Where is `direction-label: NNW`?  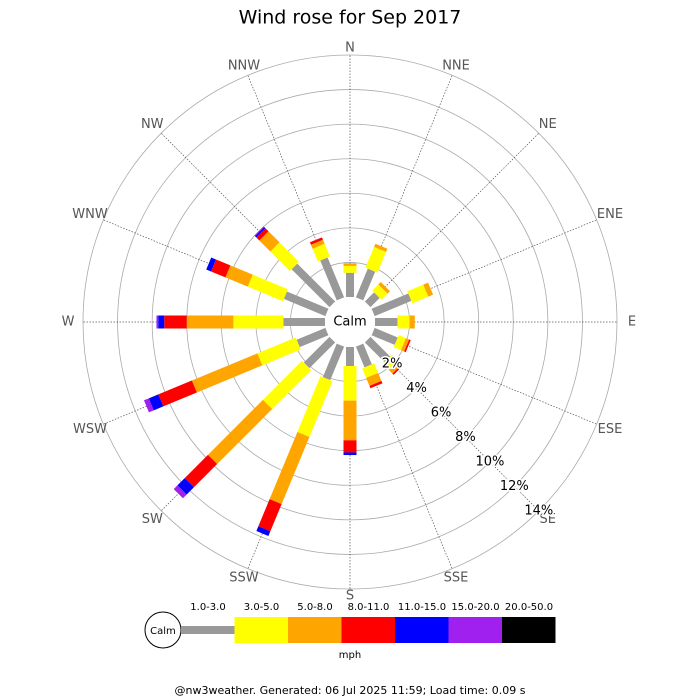
direction-label: NNW is located at coordinates (244, 66).